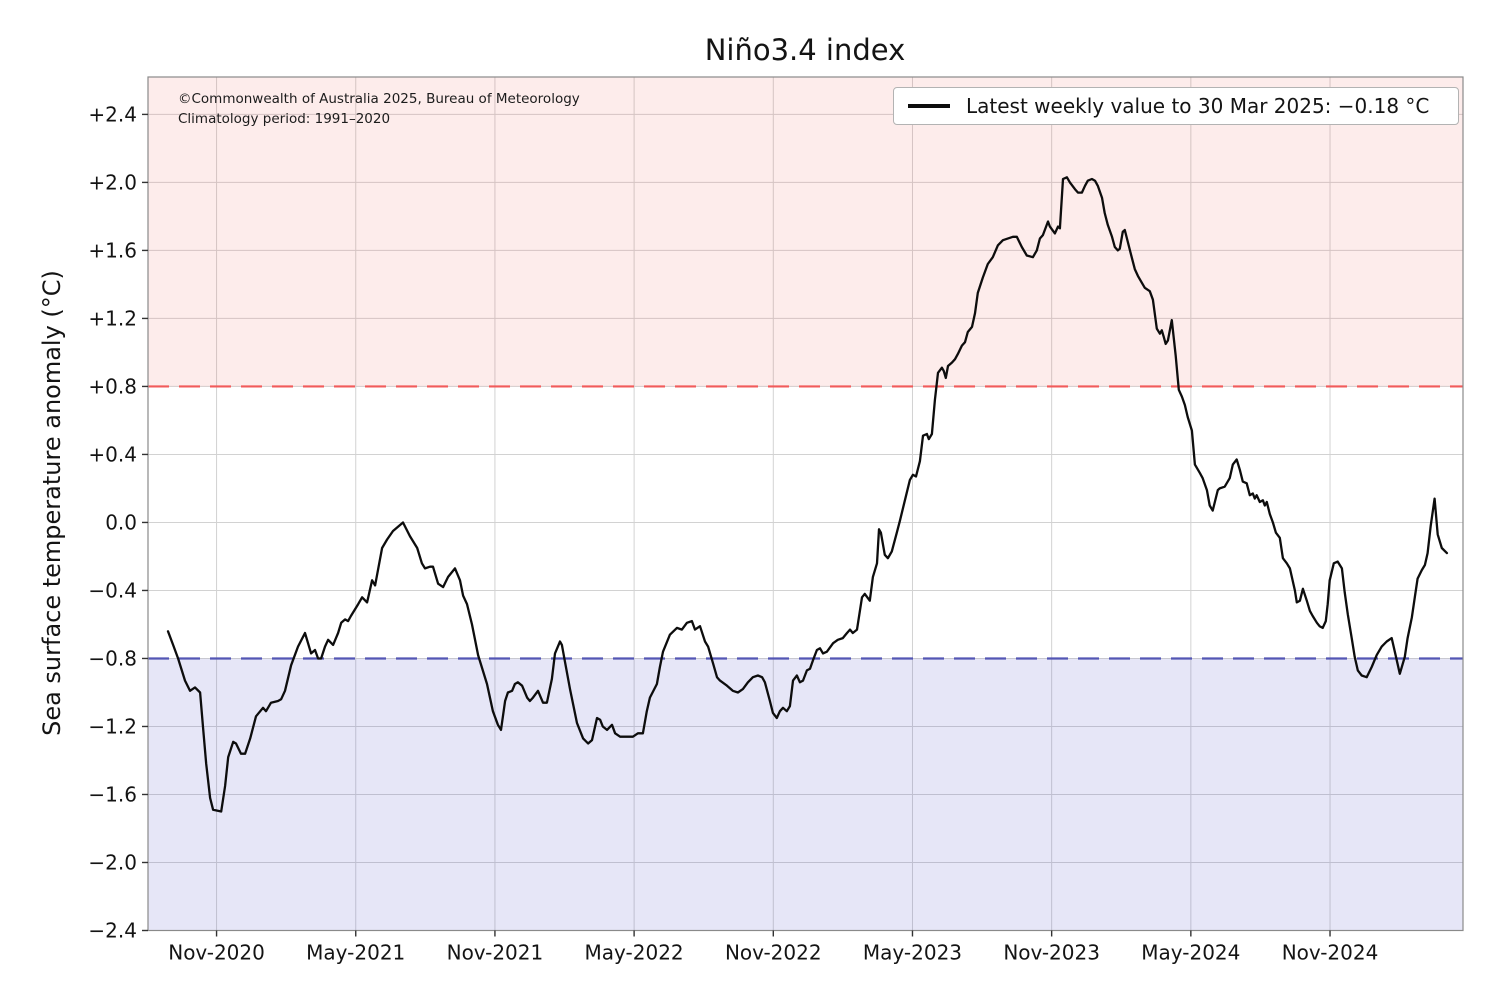  Describe the element at coordinates (112, 794) in the screenshot. I see `y-tick-label: −1.6` at that location.